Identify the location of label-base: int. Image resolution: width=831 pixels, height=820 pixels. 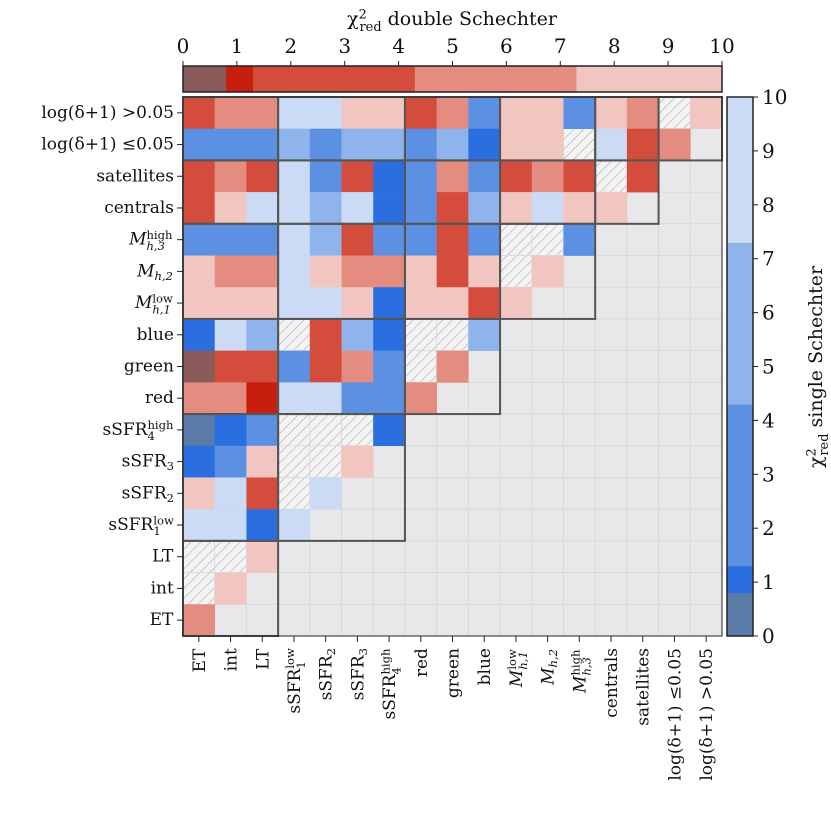
(162, 588).